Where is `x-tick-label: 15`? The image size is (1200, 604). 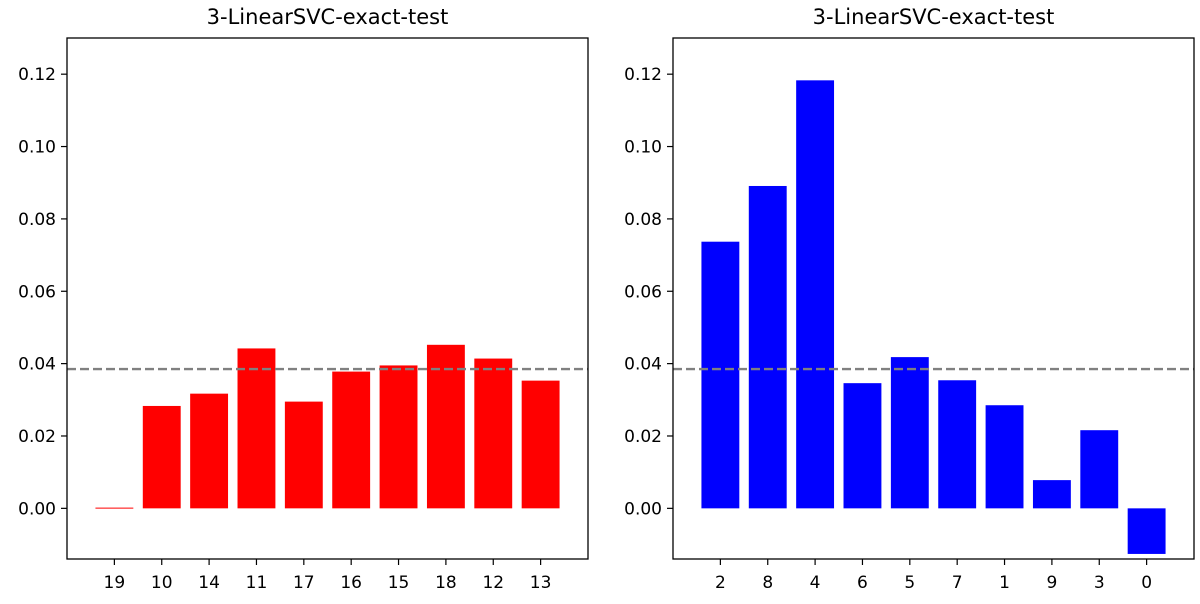 x-tick-label: 15 is located at coordinates (399, 583).